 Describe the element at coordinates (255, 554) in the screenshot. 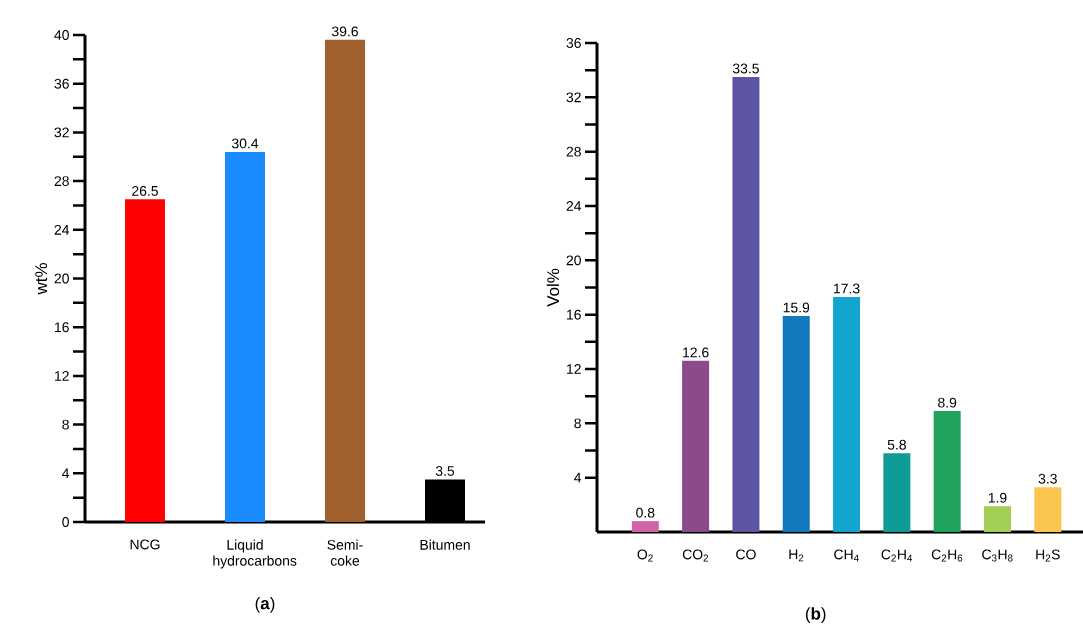

I see `x-tick-label: Liquid hydrocarbons` at that location.